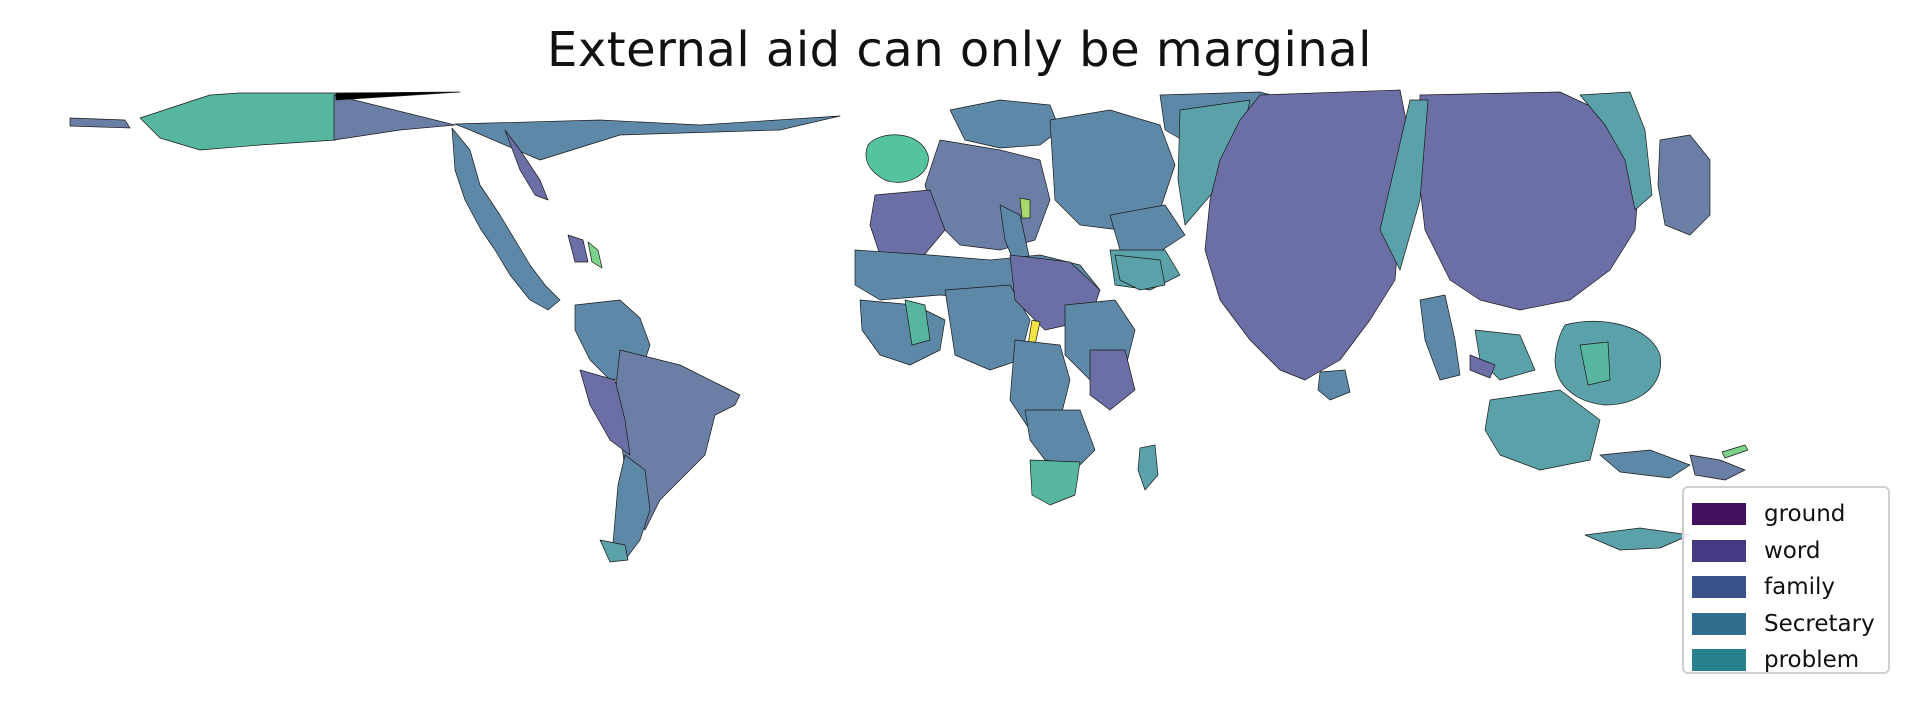 This screenshot has width=1919, height=715. I want to click on region-russia-east, so click(1616, 151).